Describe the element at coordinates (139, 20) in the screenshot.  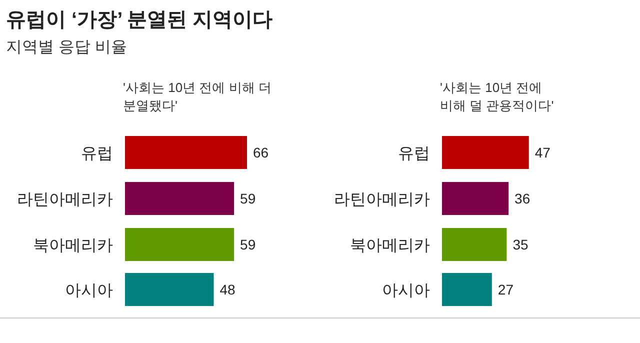
I see `chart-title: 유럽이 ‘가장’ 분열된 지역이다` at that location.